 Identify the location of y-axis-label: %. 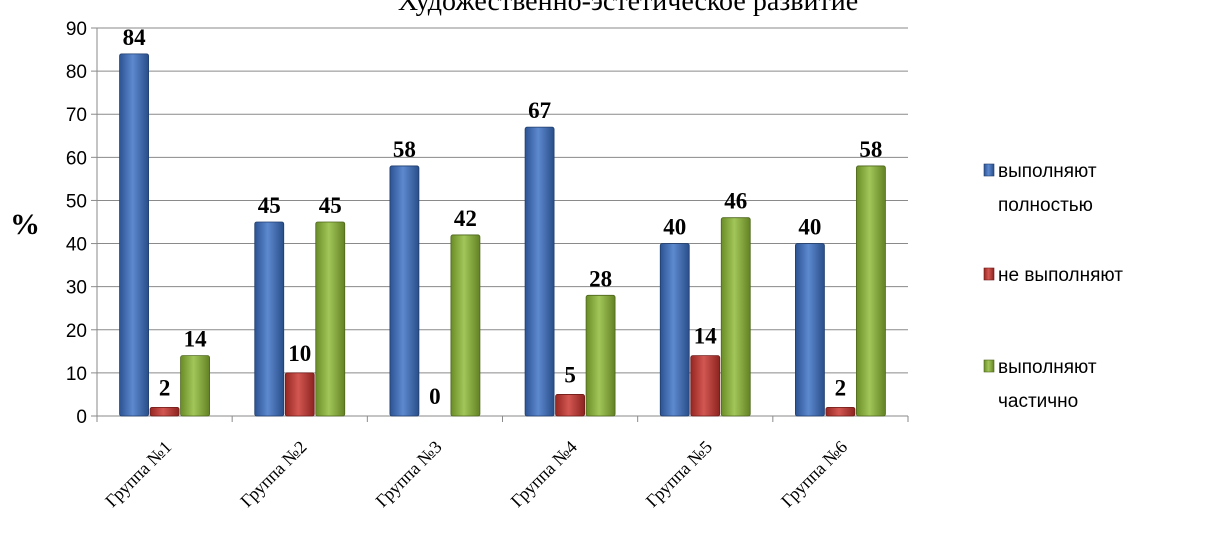
(25, 224).